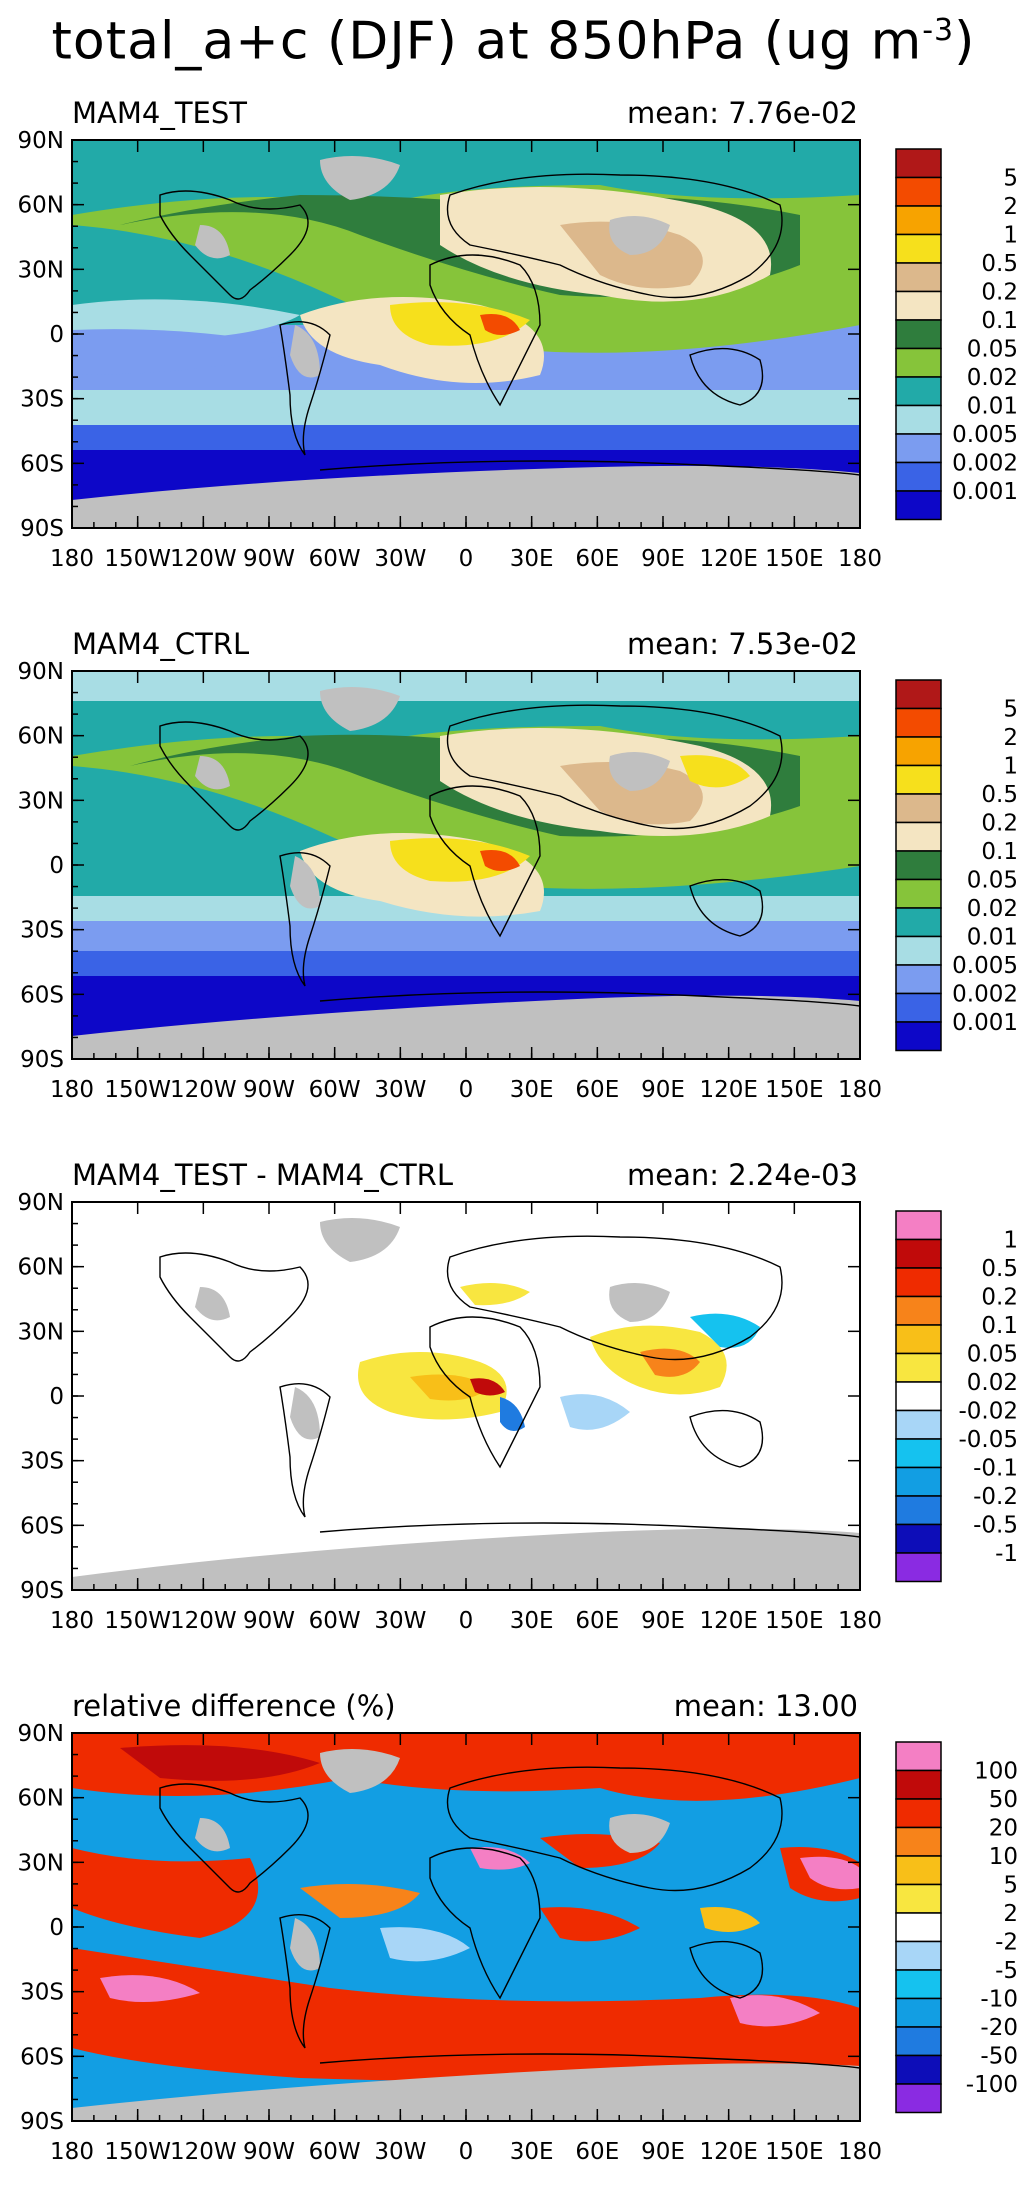  Describe the element at coordinates (1003, 1857) in the screenshot. I see `legend-level-label: 10` at that location.